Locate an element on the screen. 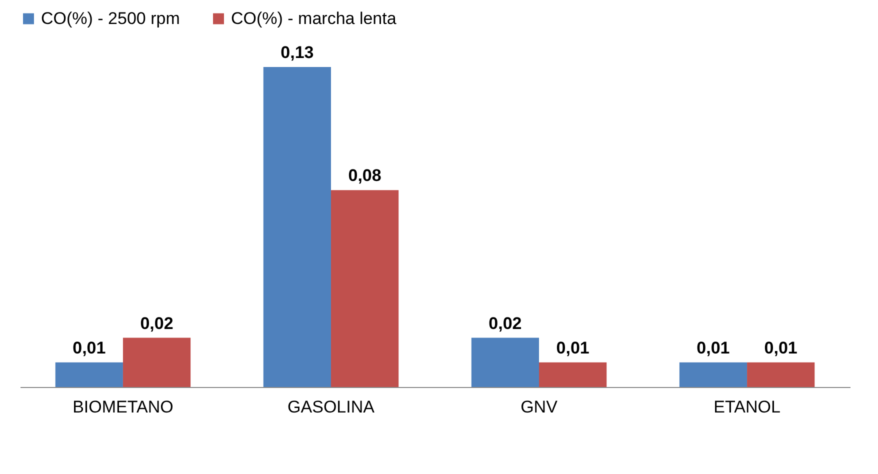 The image size is (878, 474). x-tick-label: GASOLINA is located at coordinates (332, 407).